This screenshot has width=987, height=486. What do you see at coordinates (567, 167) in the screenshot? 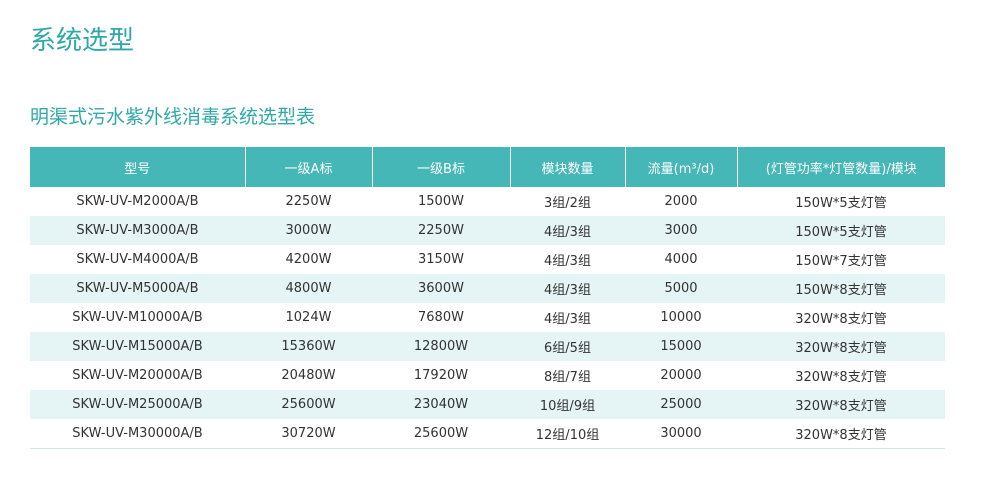
I see `column-header: 模块数量` at bounding box center [567, 167].